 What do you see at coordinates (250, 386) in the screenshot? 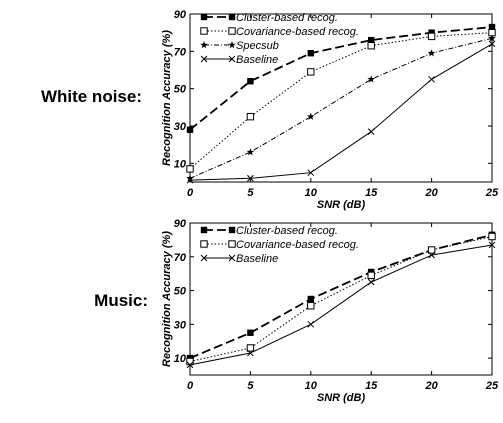
I see `x-tick-label: 5` at bounding box center [250, 386].